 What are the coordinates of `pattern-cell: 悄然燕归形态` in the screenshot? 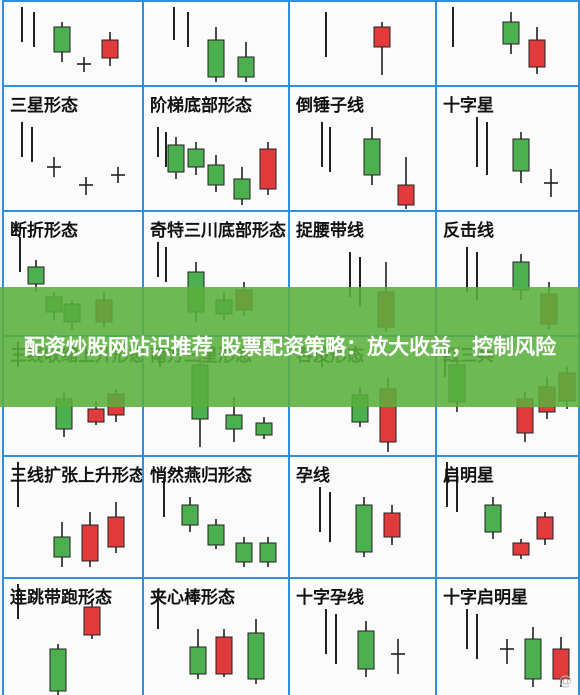 It's located at (216, 517).